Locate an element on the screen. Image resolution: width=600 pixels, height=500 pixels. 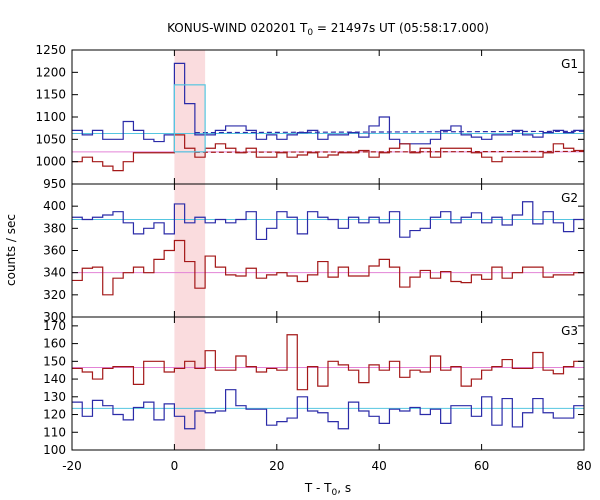
series-g1-blue is located at coordinates (328, 103).